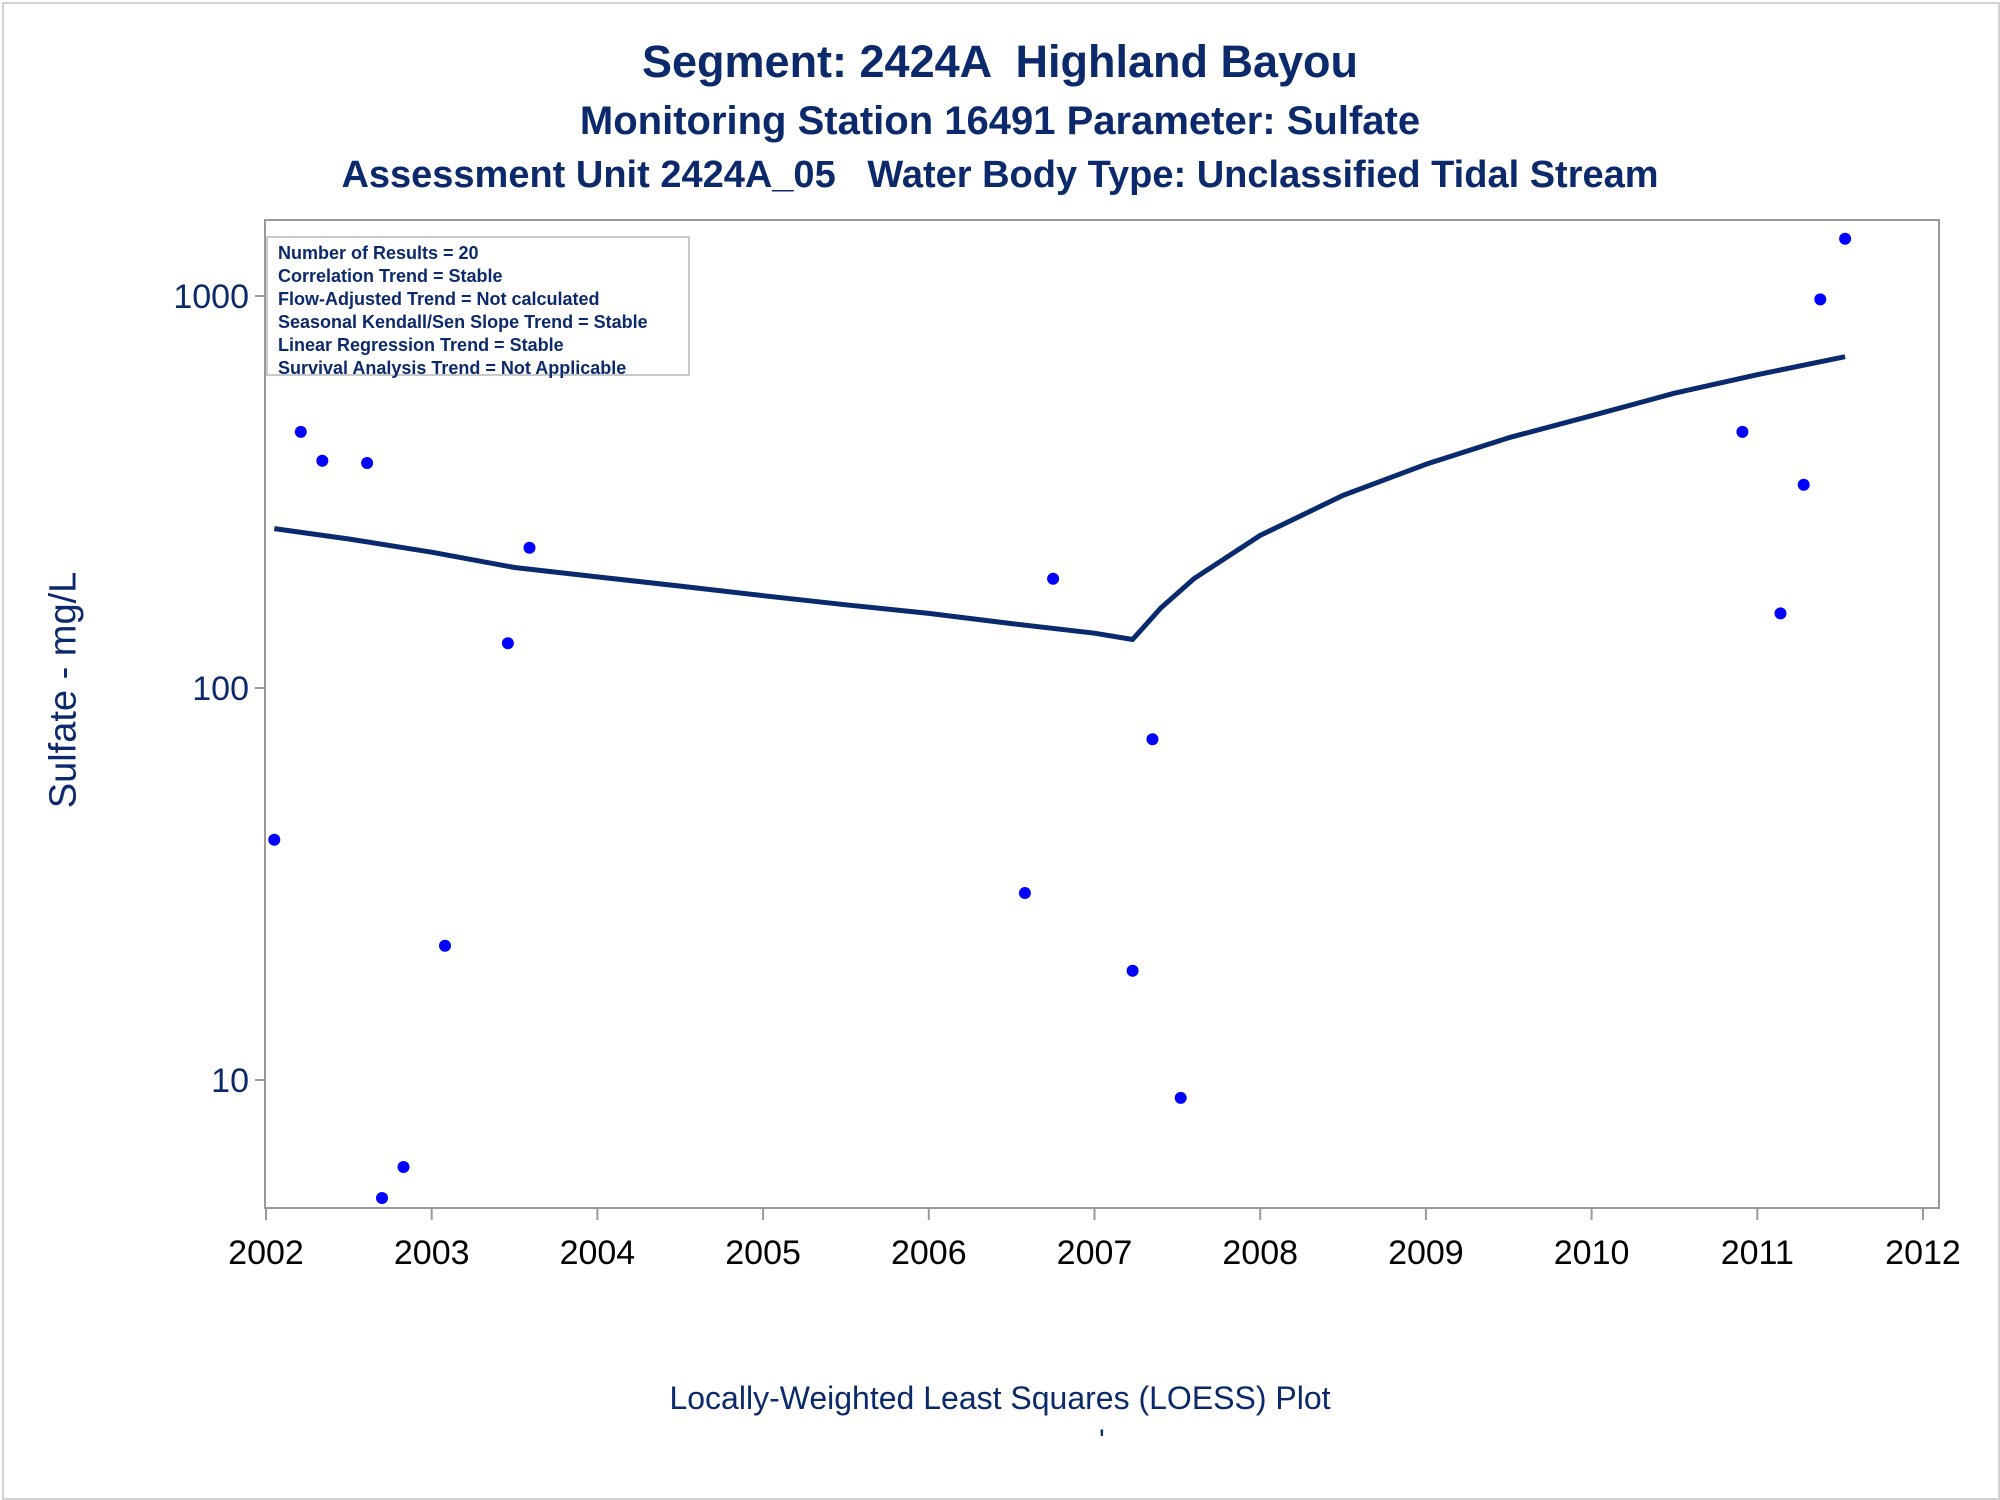 This screenshot has width=2000, height=1500. I want to click on chart-title: Segment: 2424A Highland Bayou, so click(1000, 61).